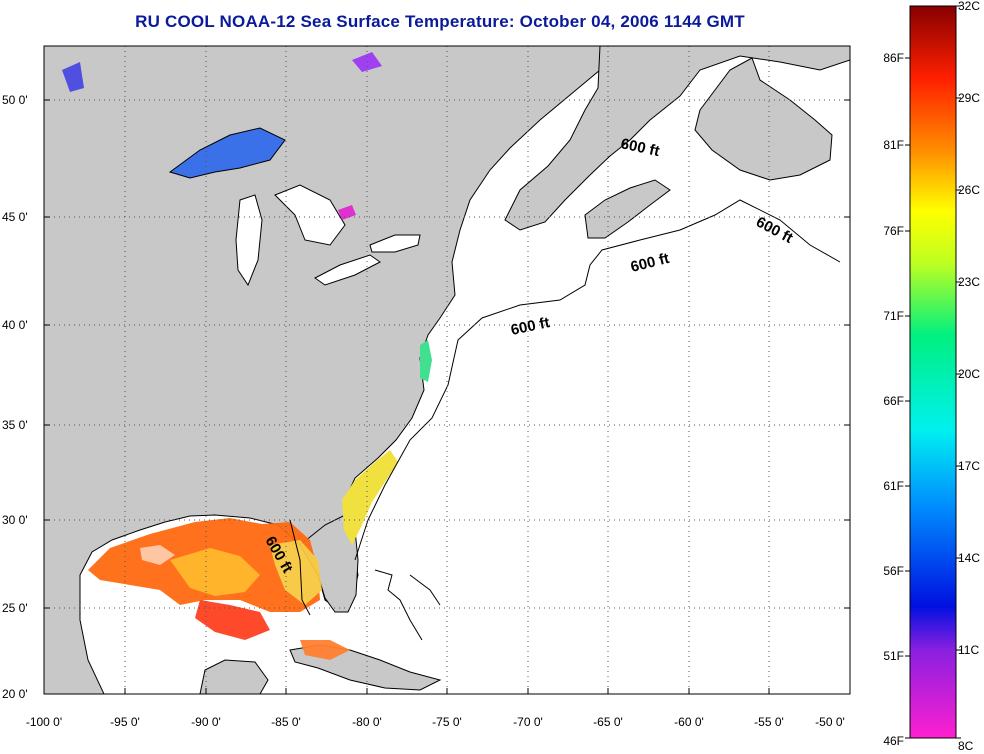  What do you see at coordinates (969, 466) in the screenshot?
I see `colorbar-c-label: 17C` at bounding box center [969, 466].